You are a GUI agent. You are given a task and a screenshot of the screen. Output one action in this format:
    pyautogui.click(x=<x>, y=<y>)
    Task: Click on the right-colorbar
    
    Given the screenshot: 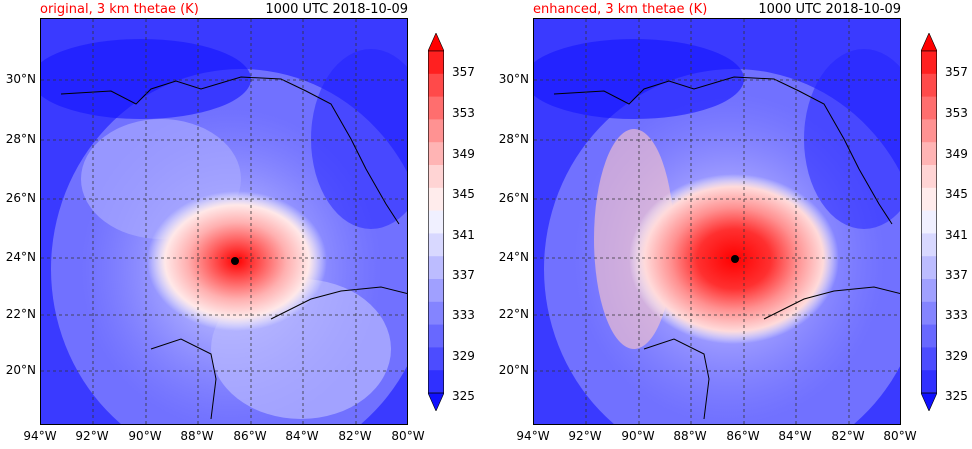 What is the action you would take?
    pyautogui.click(x=929, y=222)
    